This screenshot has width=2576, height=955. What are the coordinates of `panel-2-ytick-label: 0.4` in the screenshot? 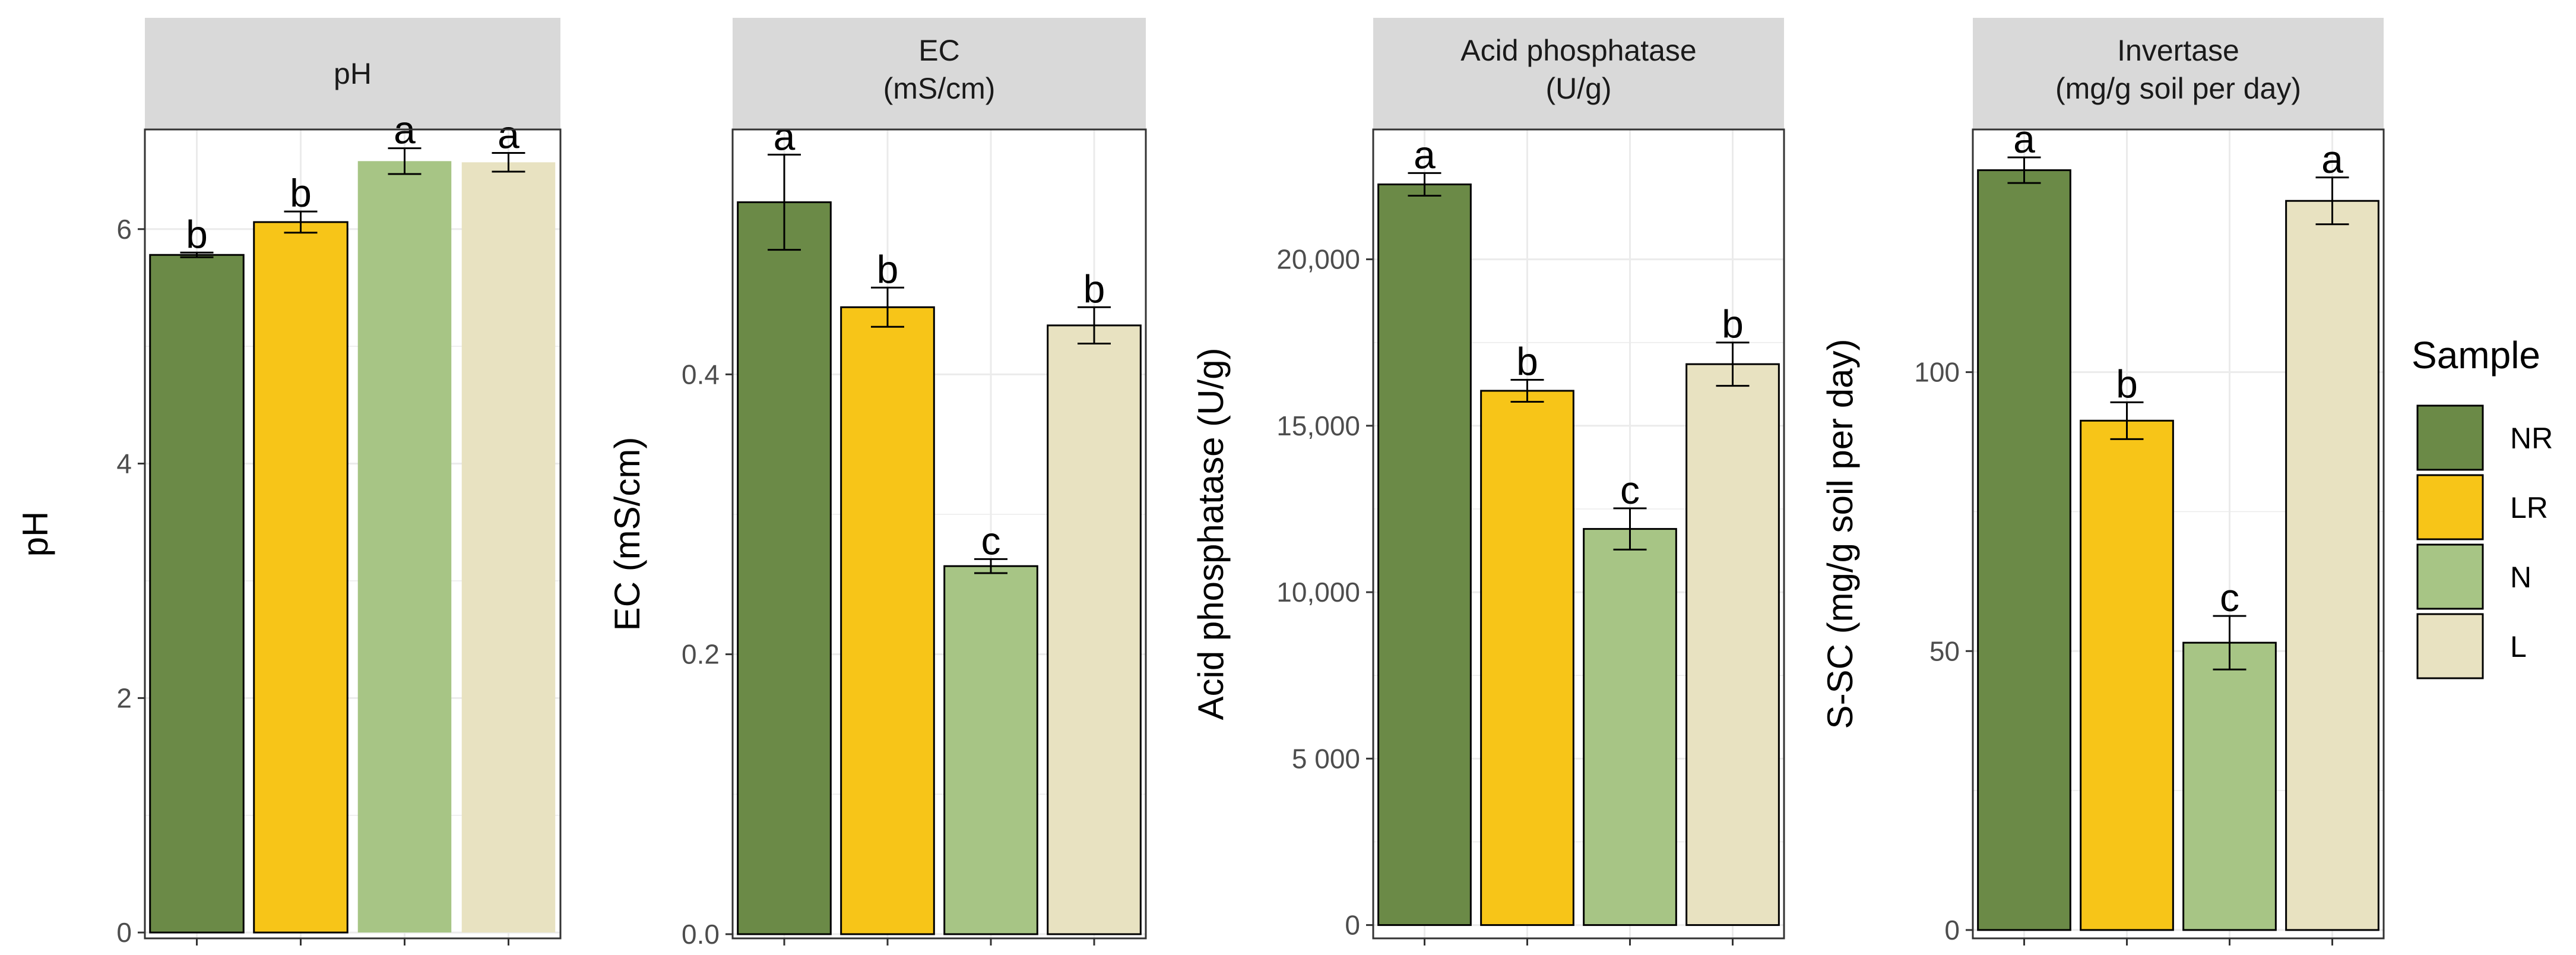 It's located at (701, 374).